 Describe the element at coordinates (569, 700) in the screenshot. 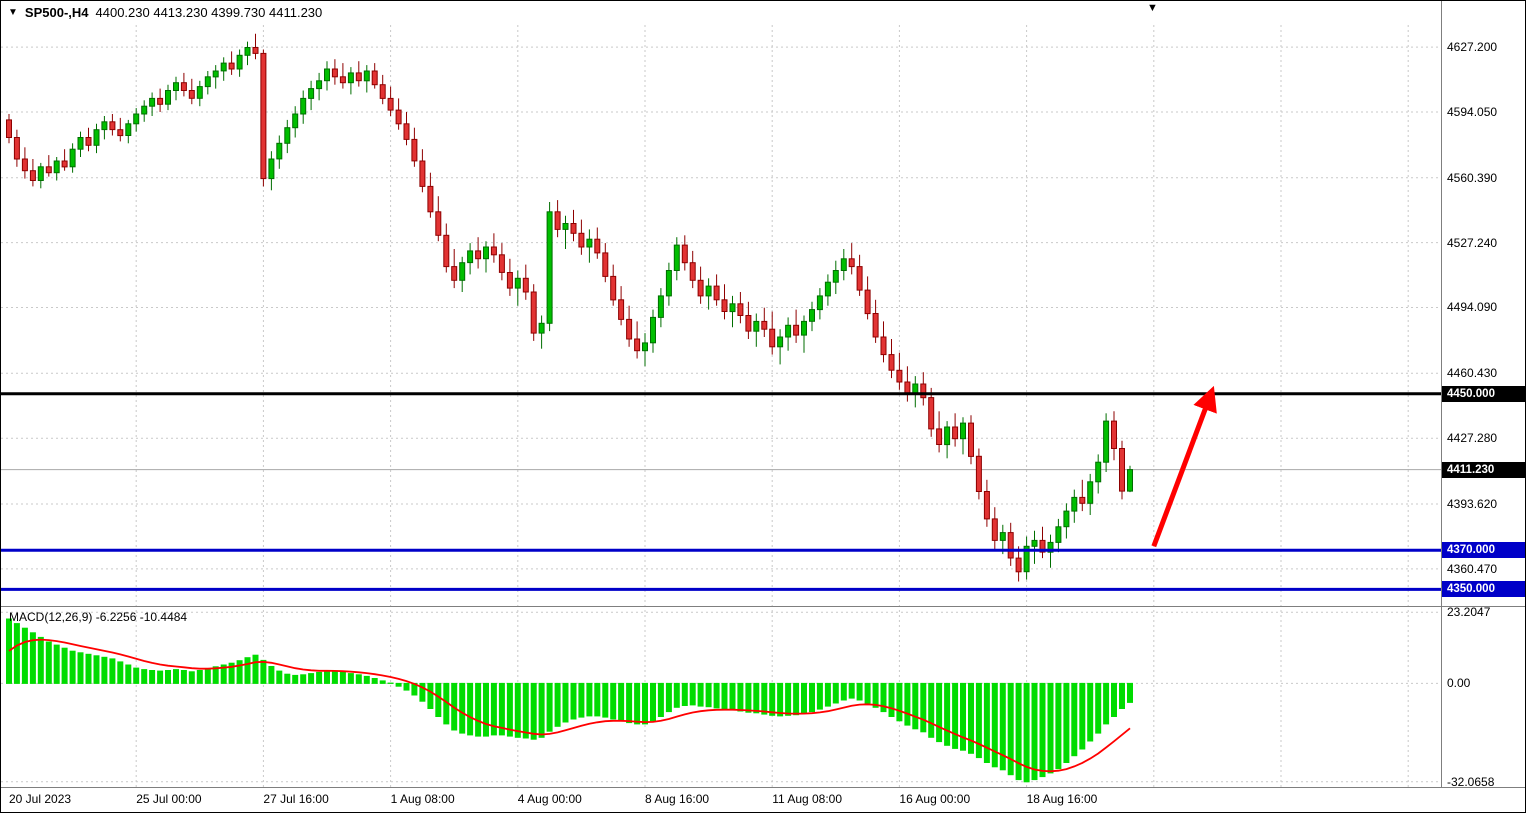

I see `macd-histogram` at that location.